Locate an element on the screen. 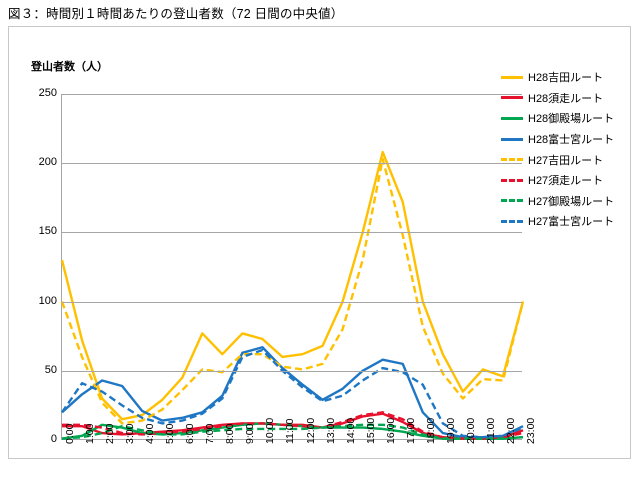  x-axis-tick: 10:00 is located at coordinates (270, 430).